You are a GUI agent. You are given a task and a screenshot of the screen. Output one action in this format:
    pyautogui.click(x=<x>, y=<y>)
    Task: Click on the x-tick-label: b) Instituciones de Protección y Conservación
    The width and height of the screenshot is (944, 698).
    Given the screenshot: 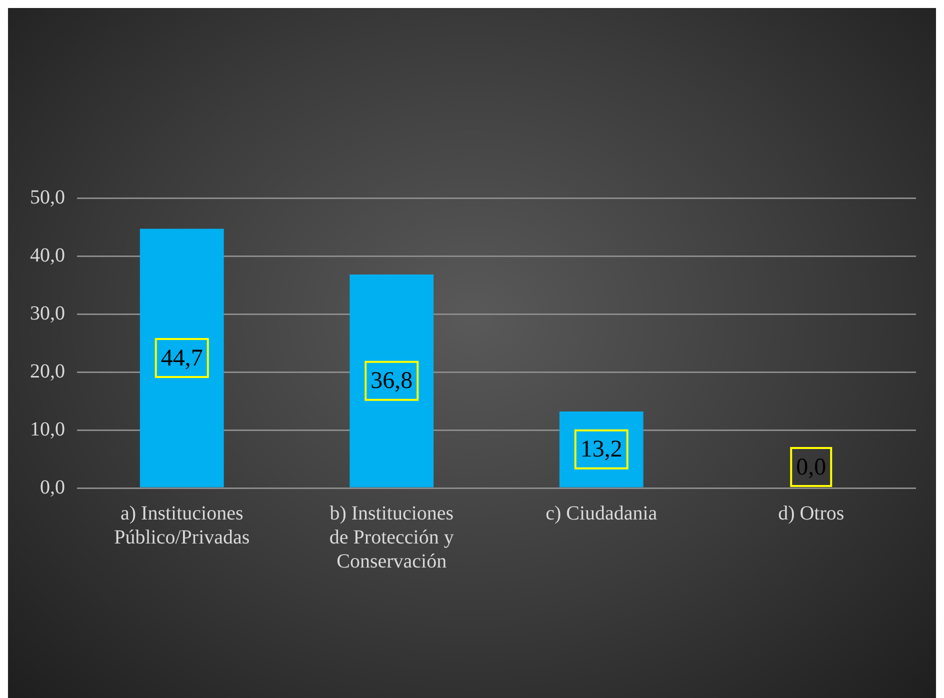 What is the action you would take?
    pyautogui.click(x=391, y=537)
    